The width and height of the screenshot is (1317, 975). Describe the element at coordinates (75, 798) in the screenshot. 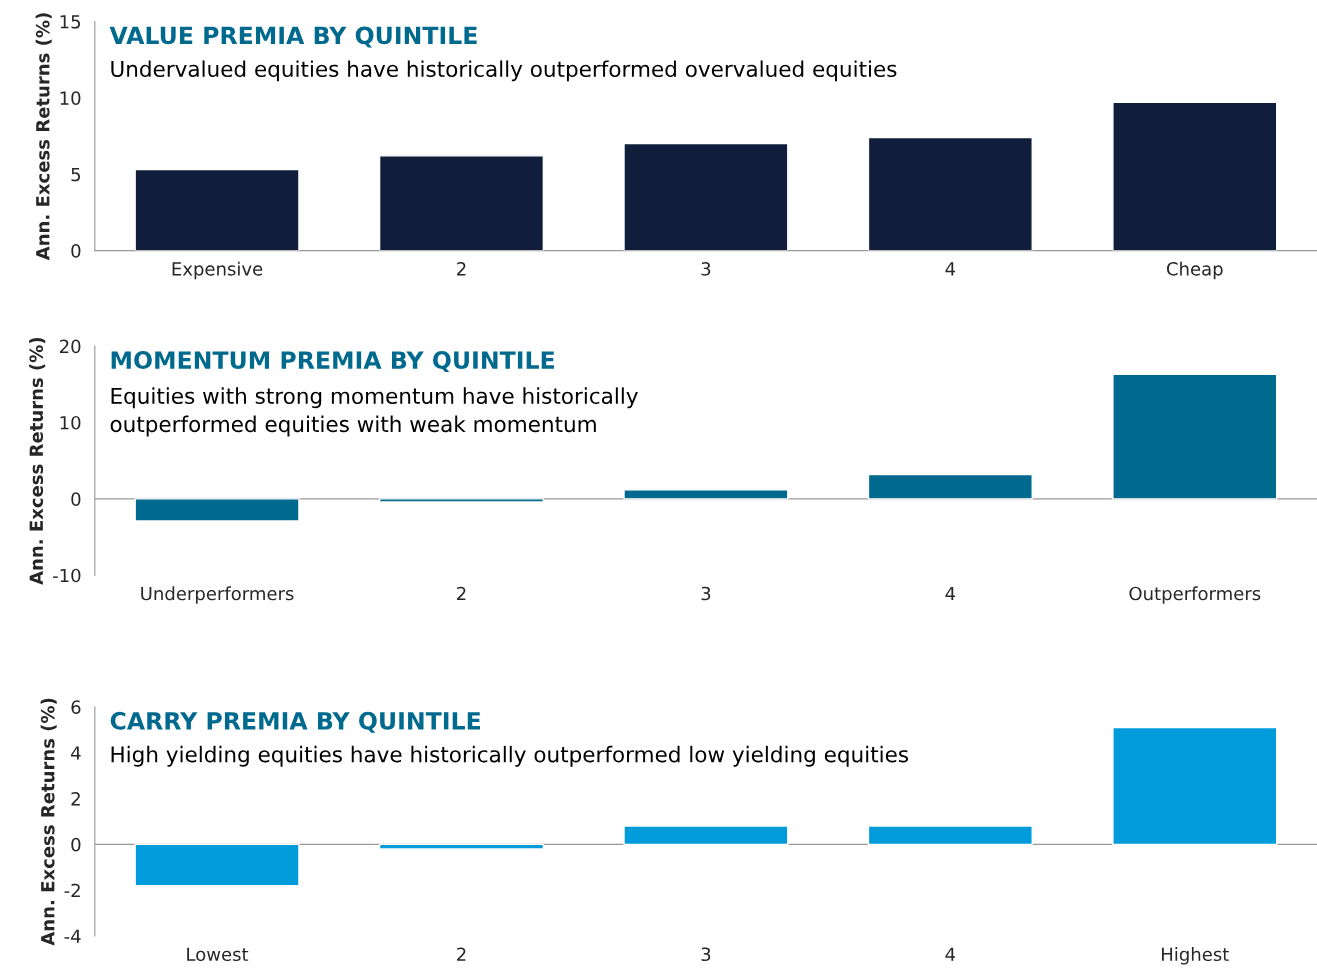

I see `y-tick-label: 2` at that location.